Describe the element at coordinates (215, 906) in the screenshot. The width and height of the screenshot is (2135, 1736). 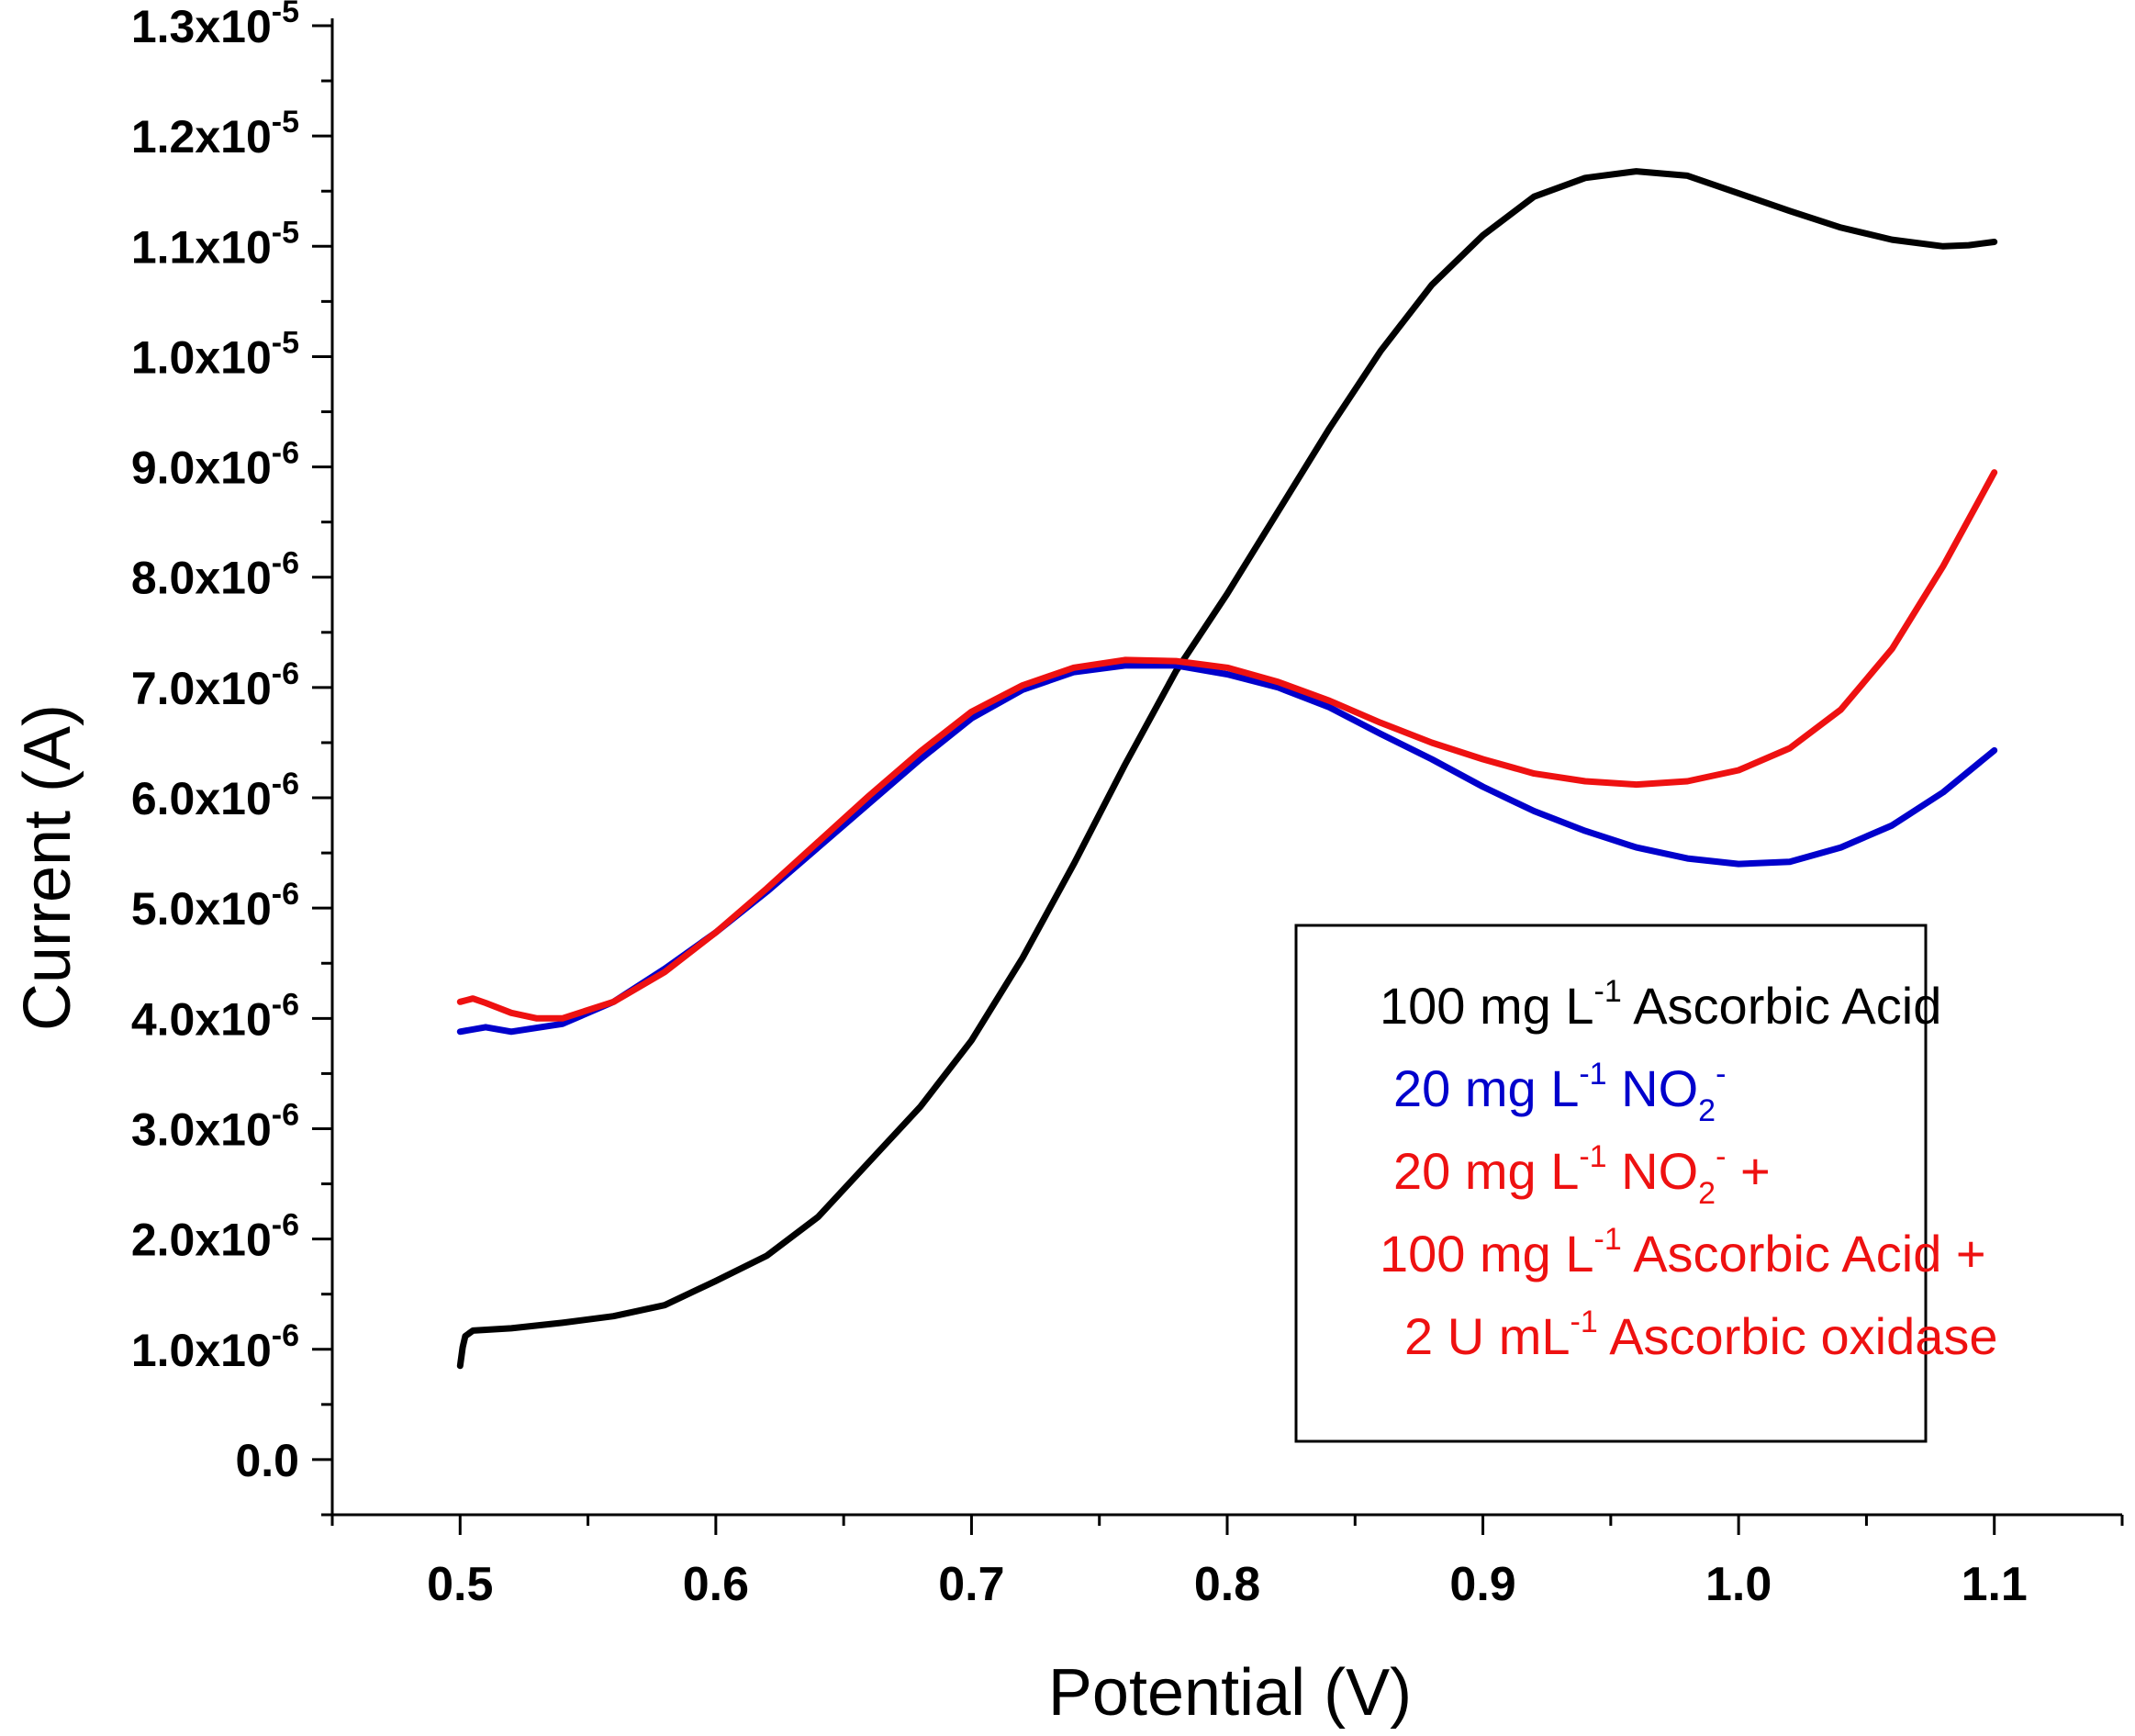
I see `y-tick-label: 5.0x10⁻⁶` at that location.